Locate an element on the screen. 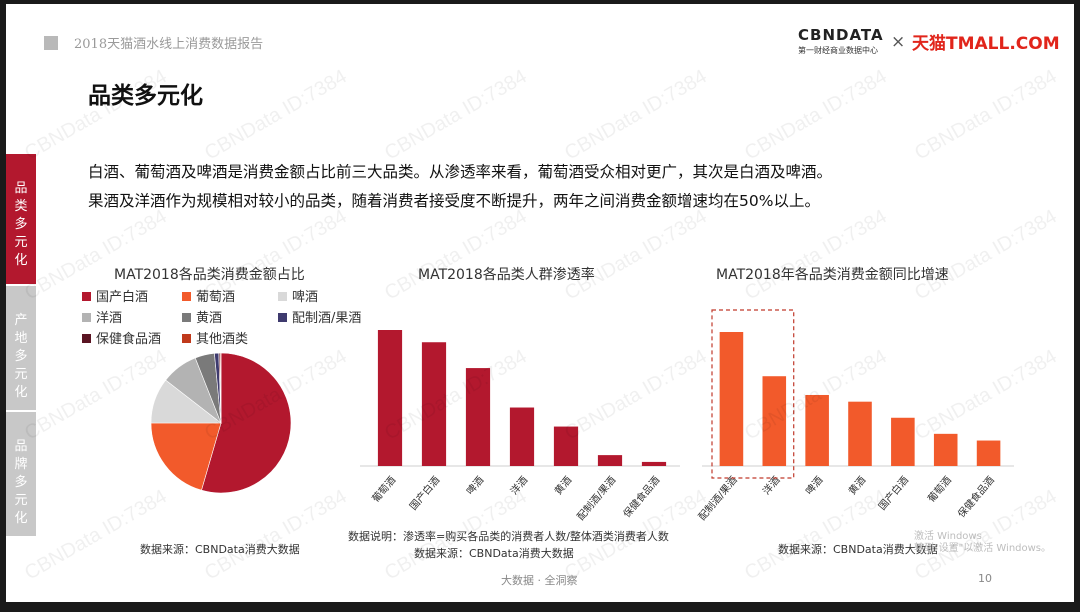 The width and height of the screenshot is (1080, 612). legend-item: 啤酒 is located at coordinates (298, 295).